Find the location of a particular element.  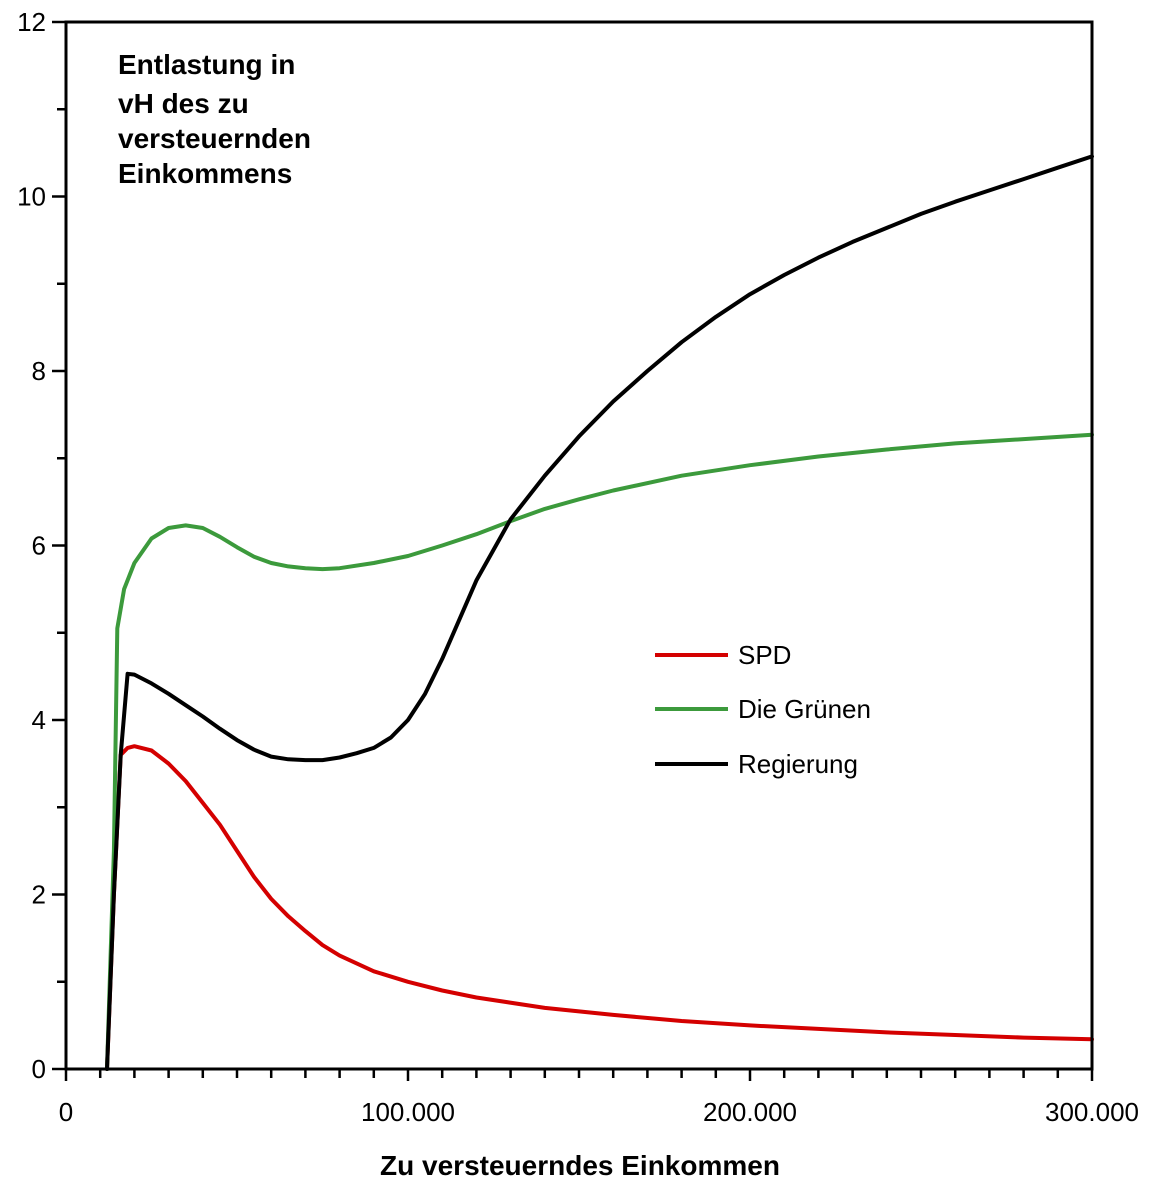

x-tick-label: 300.000 is located at coordinates (1092, 1112).